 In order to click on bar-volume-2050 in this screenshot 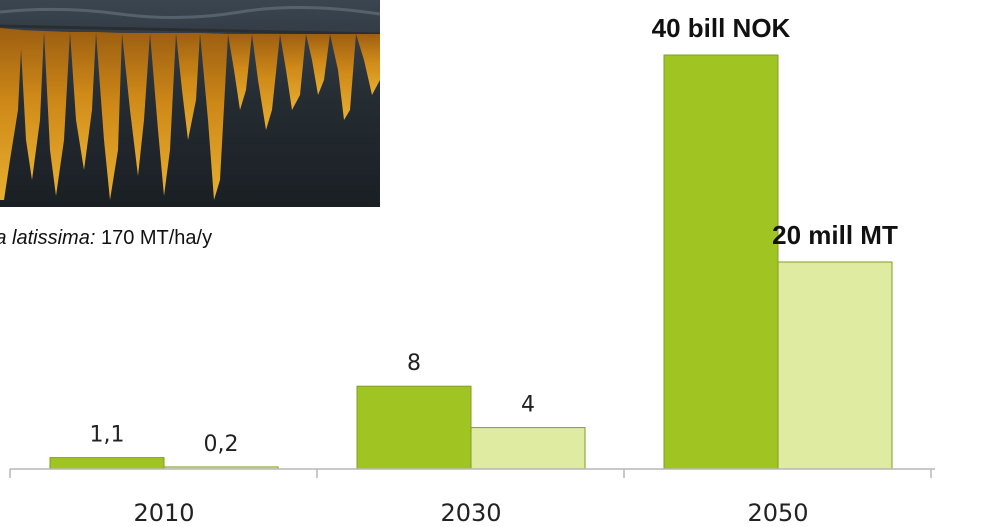, I will do `click(835, 365)`.